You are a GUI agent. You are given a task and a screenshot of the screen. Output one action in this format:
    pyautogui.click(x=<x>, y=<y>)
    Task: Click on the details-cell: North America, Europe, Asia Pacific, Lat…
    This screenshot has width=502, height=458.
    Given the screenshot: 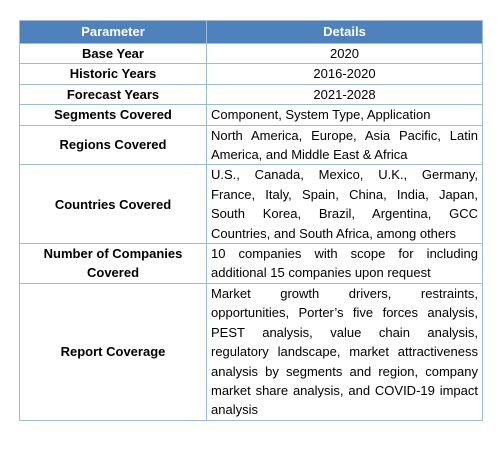 What is the action you would take?
    pyautogui.click(x=344, y=145)
    